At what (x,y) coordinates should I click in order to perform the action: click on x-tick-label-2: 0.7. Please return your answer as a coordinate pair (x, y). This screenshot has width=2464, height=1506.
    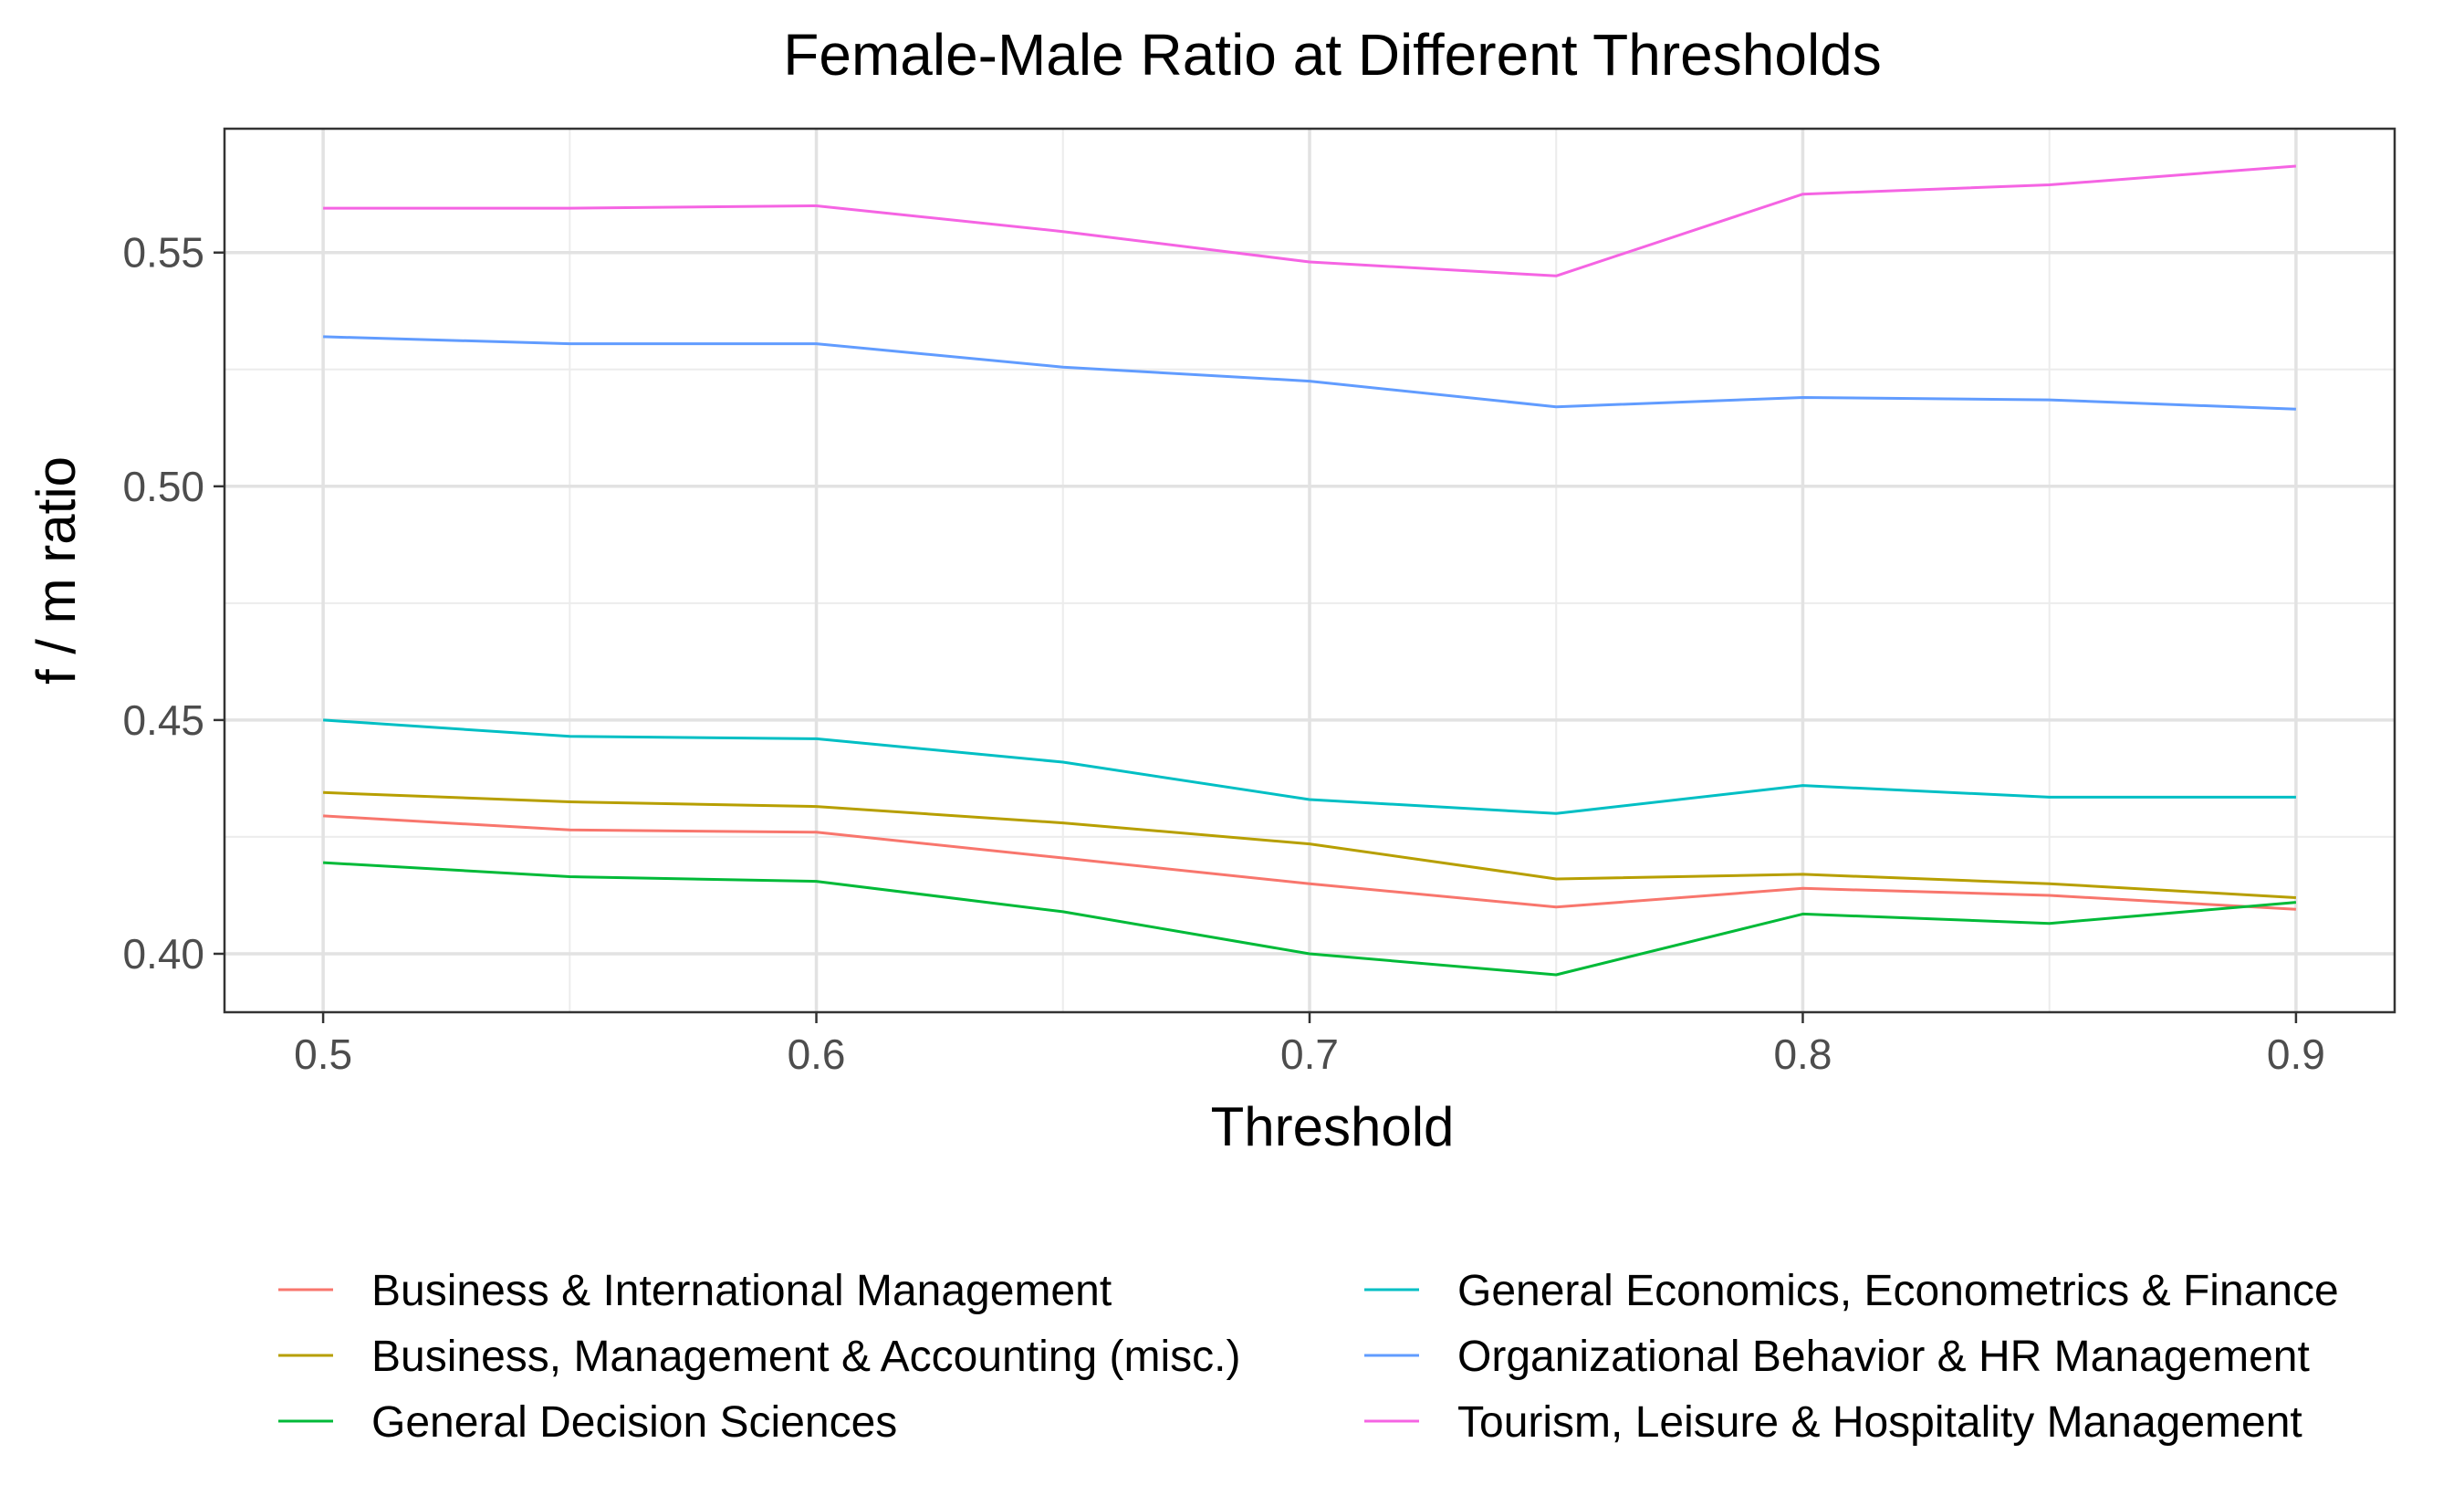
    Looking at the image, I should click on (1309, 1054).